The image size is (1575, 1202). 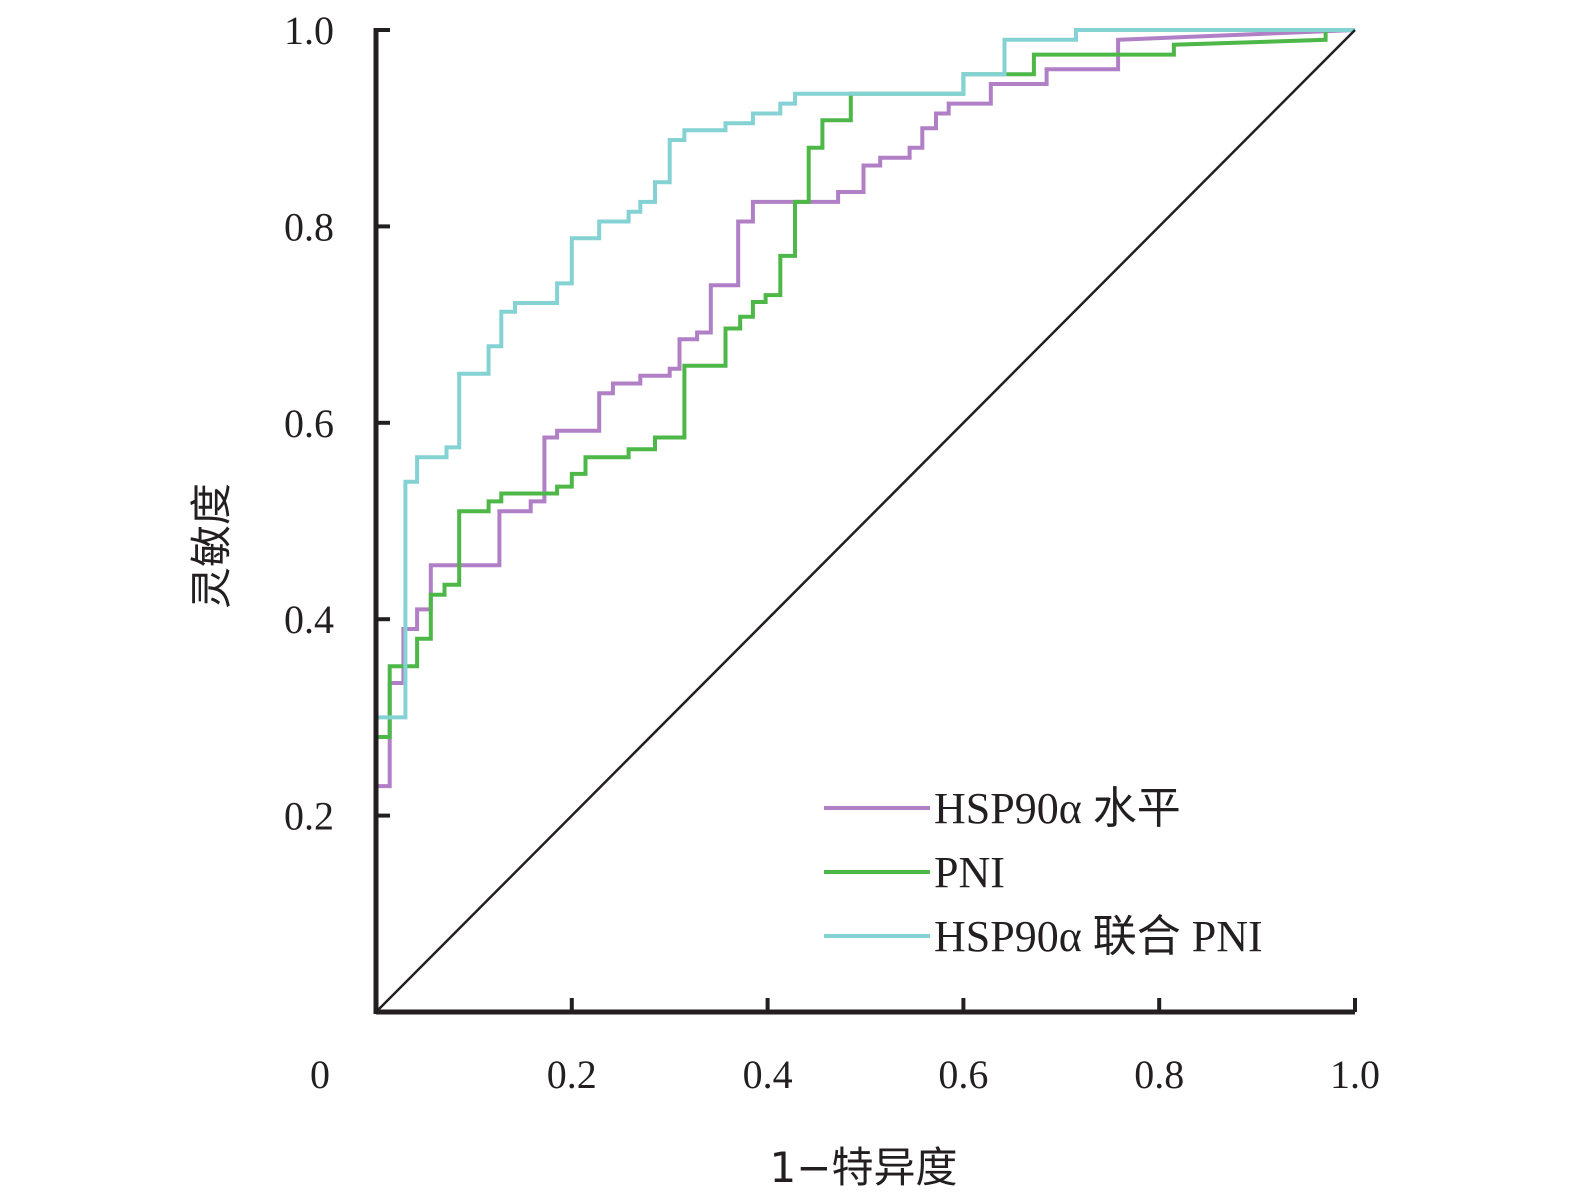 What do you see at coordinates (1098, 936) in the screenshot?
I see `legend-label: HSP90α 联合 PNI` at bounding box center [1098, 936].